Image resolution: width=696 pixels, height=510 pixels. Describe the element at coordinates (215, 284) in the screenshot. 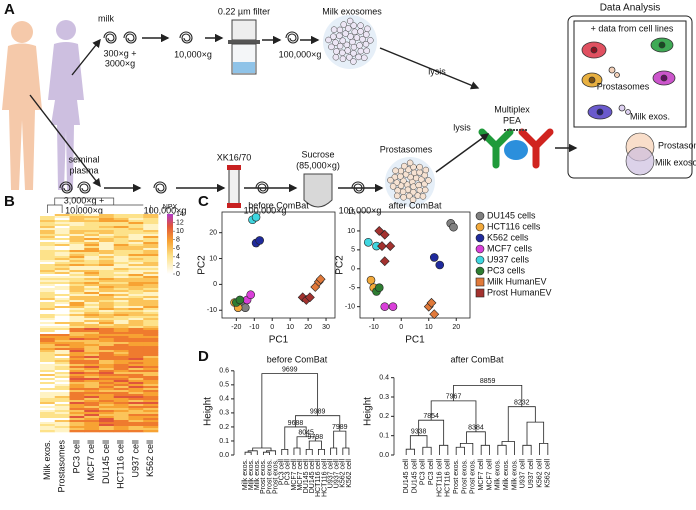

I see `y-tick-label: 0` at that location.